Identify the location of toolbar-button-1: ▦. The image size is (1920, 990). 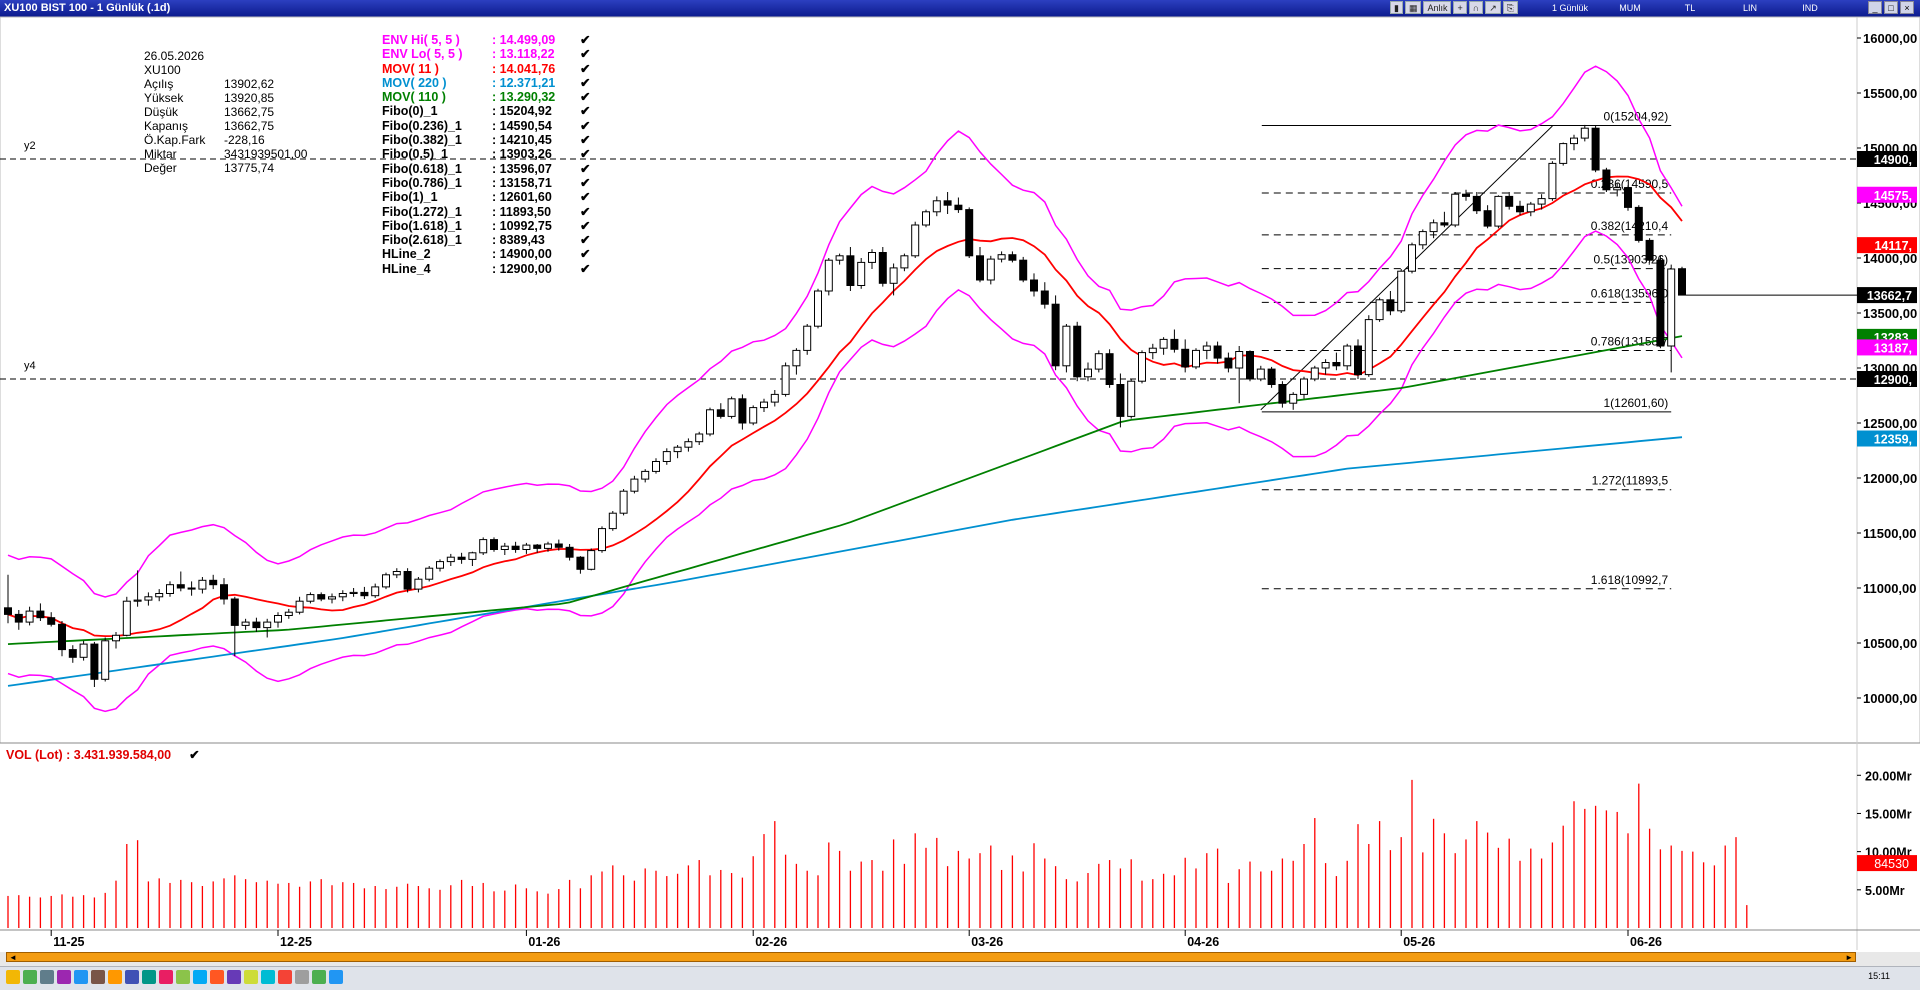
(1413, 7).